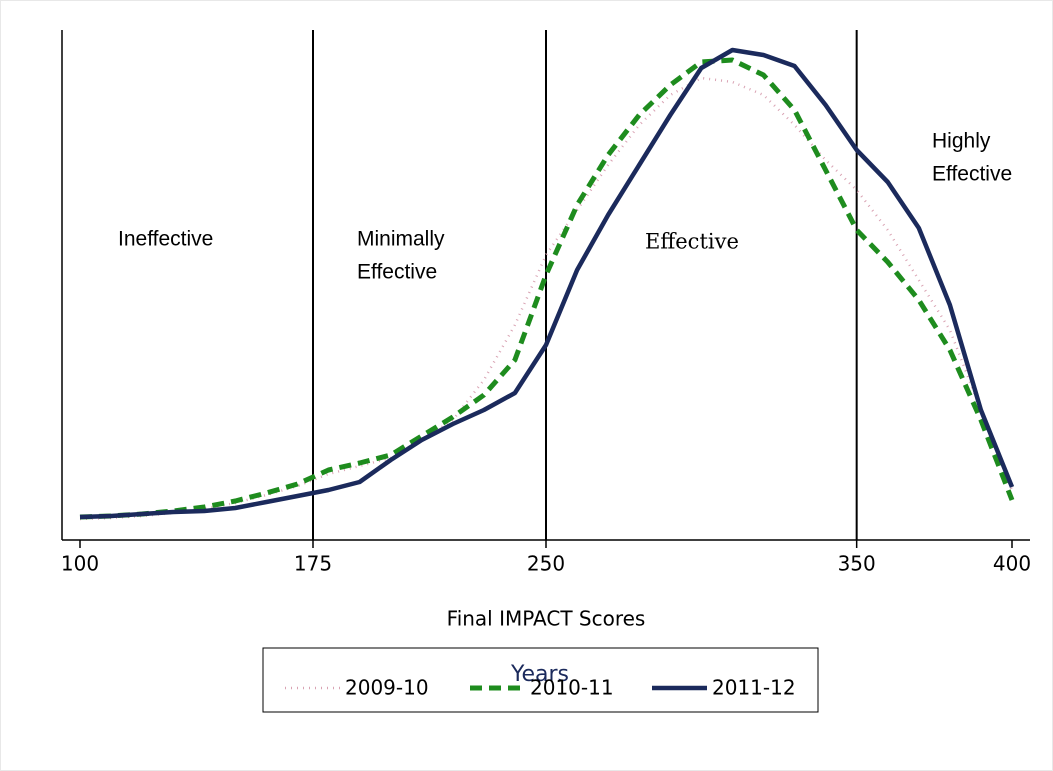 Image resolution: width=1053 pixels, height=771 pixels. I want to click on x-tick-label: 400, so click(1012, 564).